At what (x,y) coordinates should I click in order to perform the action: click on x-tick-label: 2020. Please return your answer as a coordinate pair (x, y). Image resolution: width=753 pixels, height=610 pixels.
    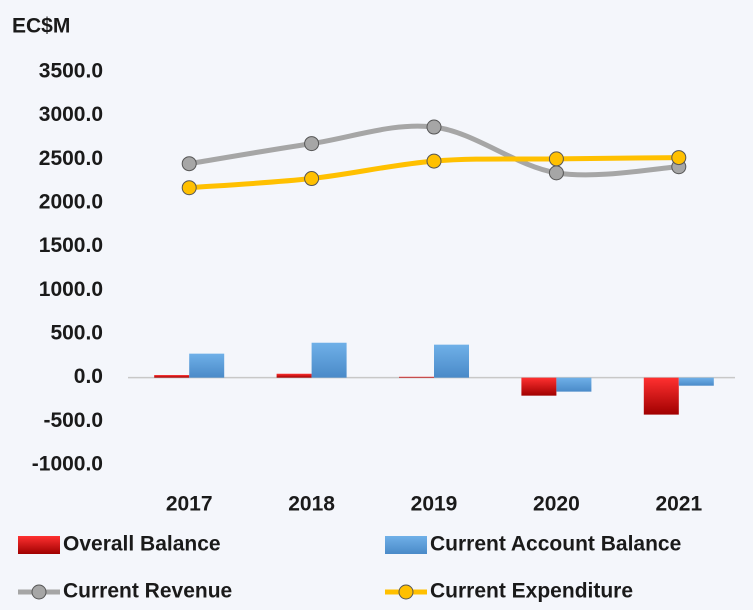
    Looking at the image, I should click on (556, 504).